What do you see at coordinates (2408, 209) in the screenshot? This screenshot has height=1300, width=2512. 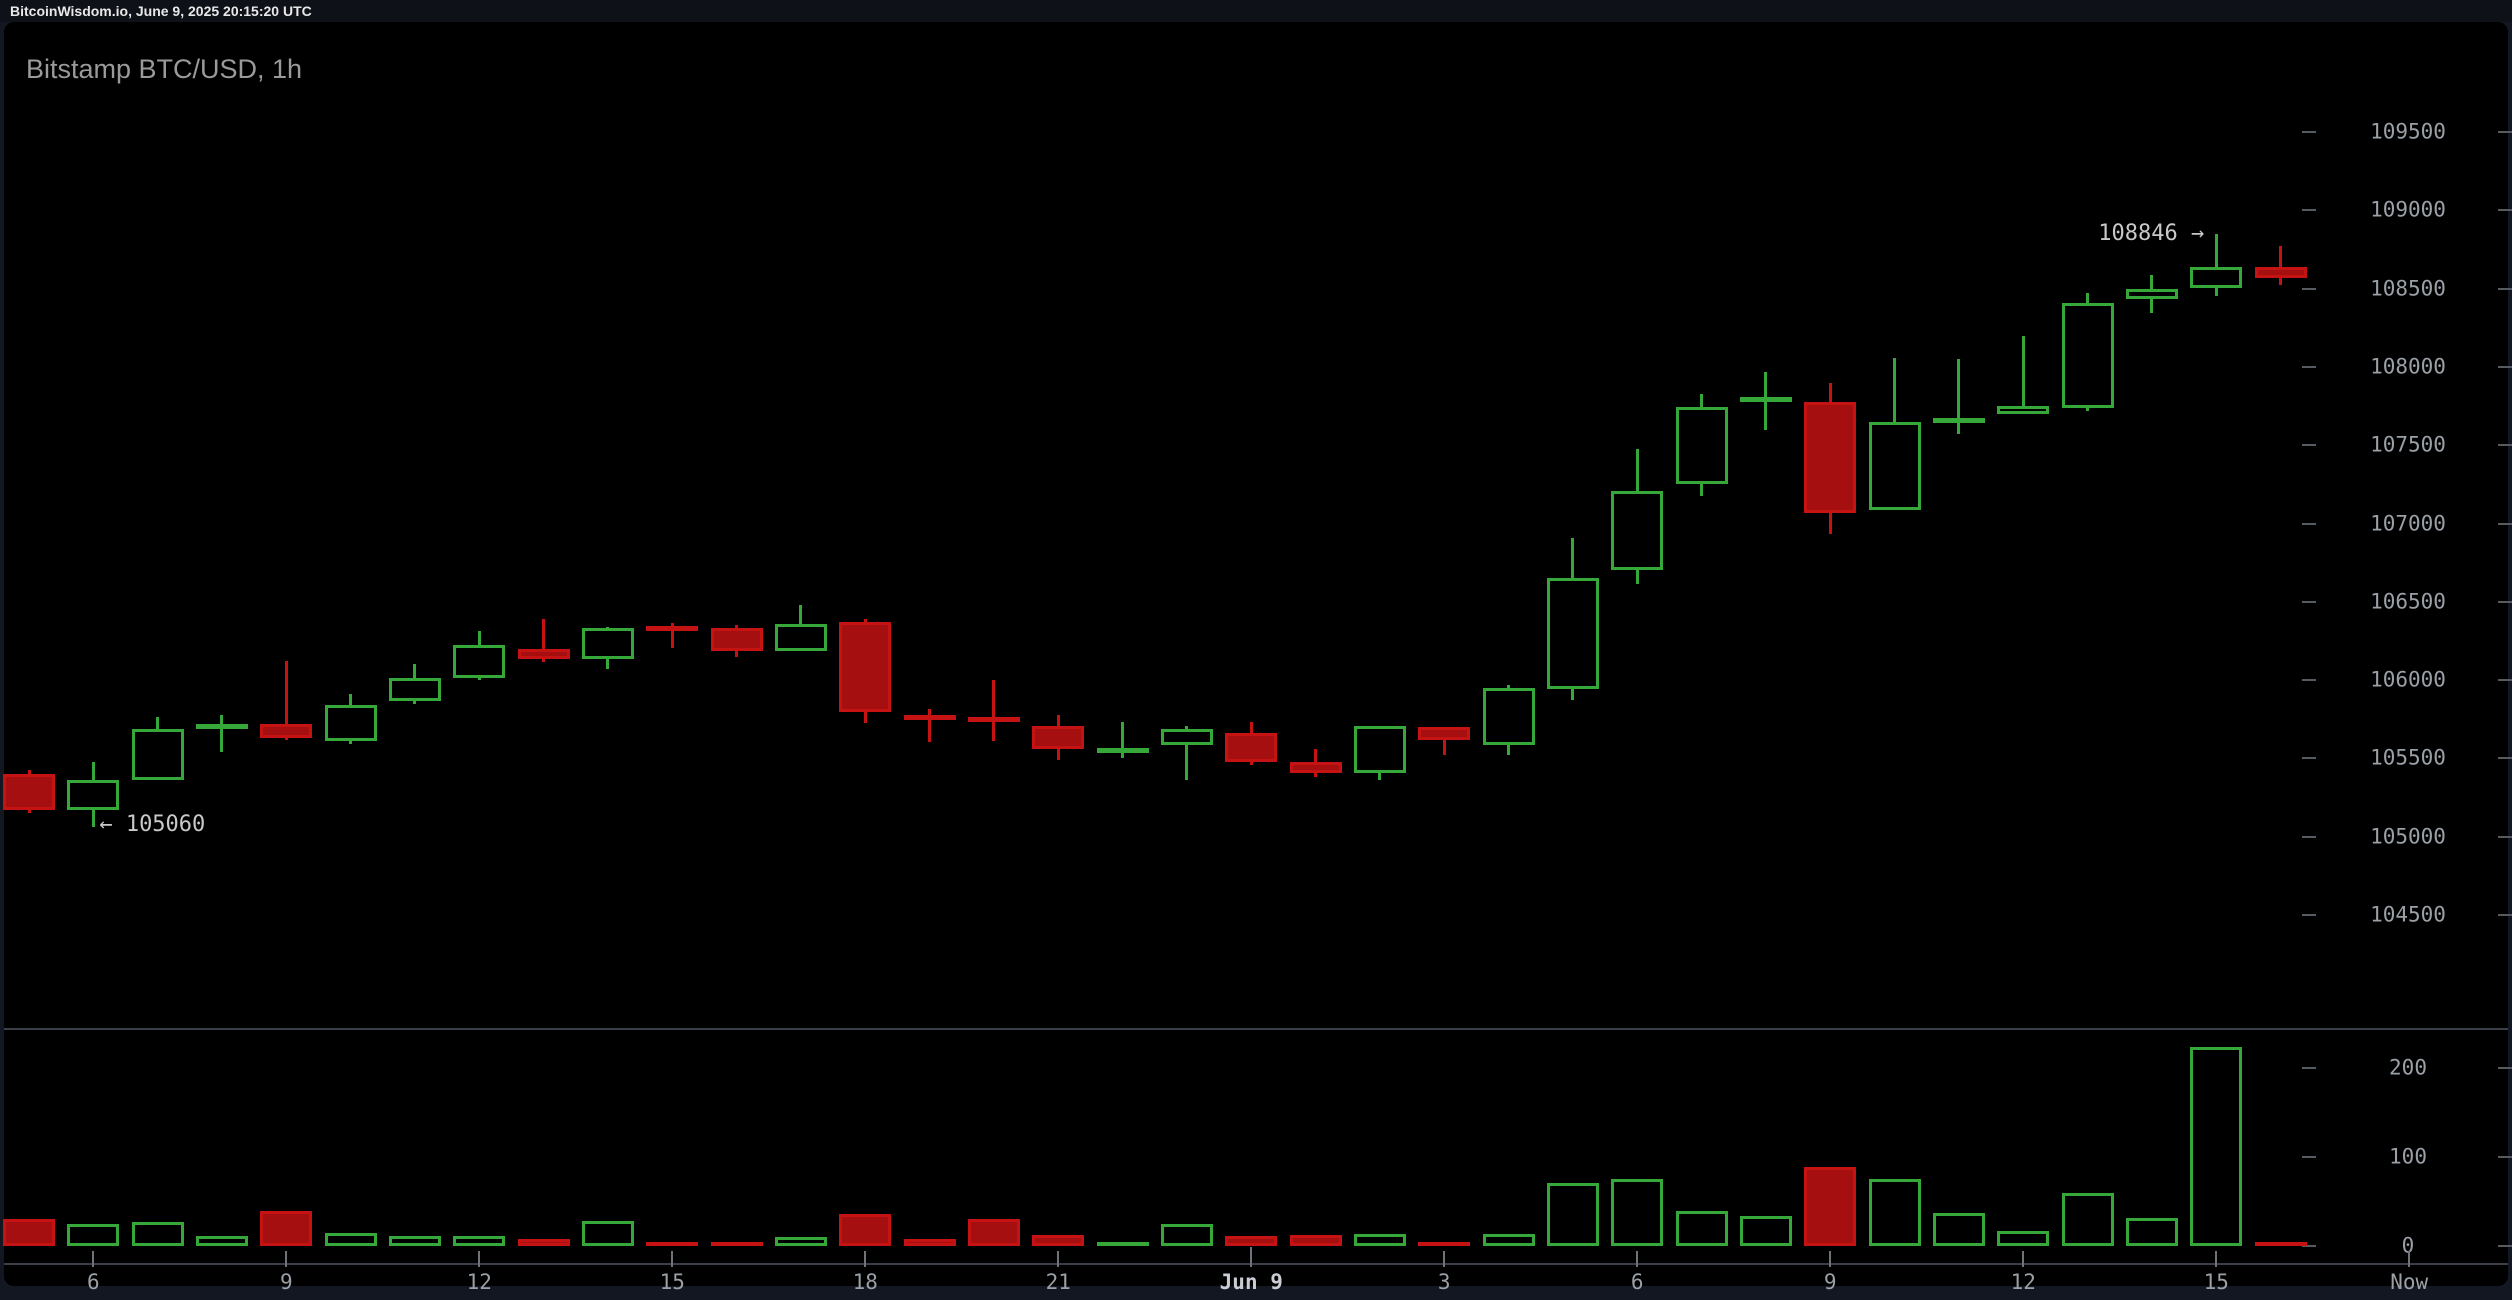 I see `price-axis-label: 109000` at bounding box center [2408, 209].